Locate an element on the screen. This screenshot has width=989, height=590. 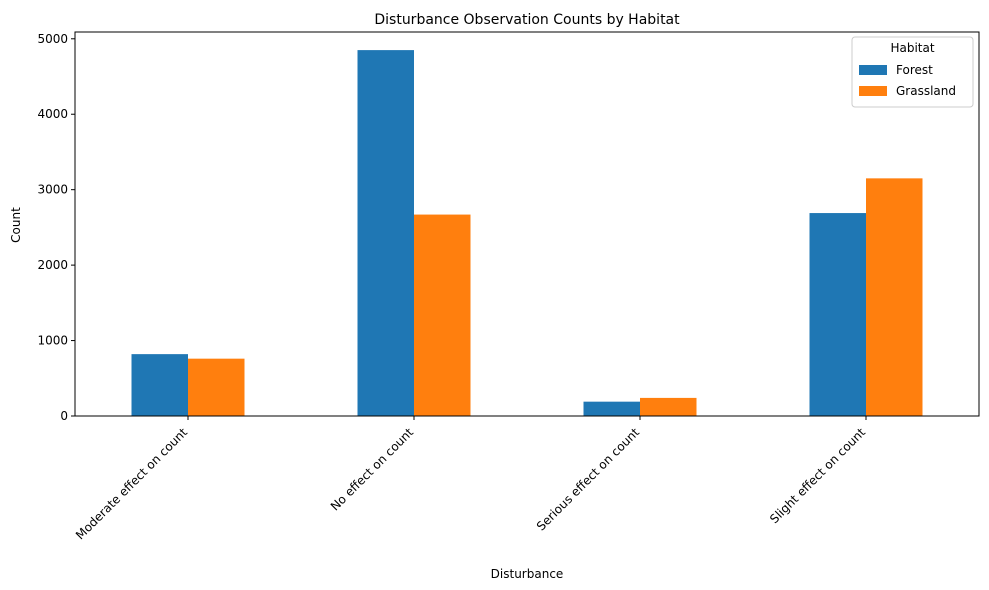
y-tick-label: 5000 is located at coordinates (52, 39).